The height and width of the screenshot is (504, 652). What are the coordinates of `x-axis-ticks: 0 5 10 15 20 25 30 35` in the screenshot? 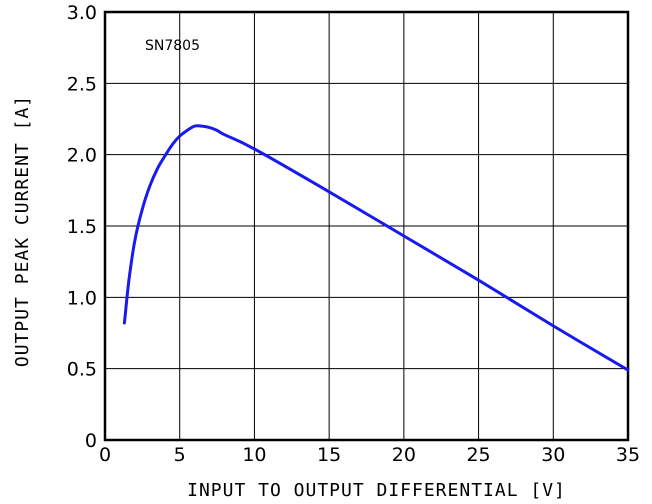 It's located at (369, 455).